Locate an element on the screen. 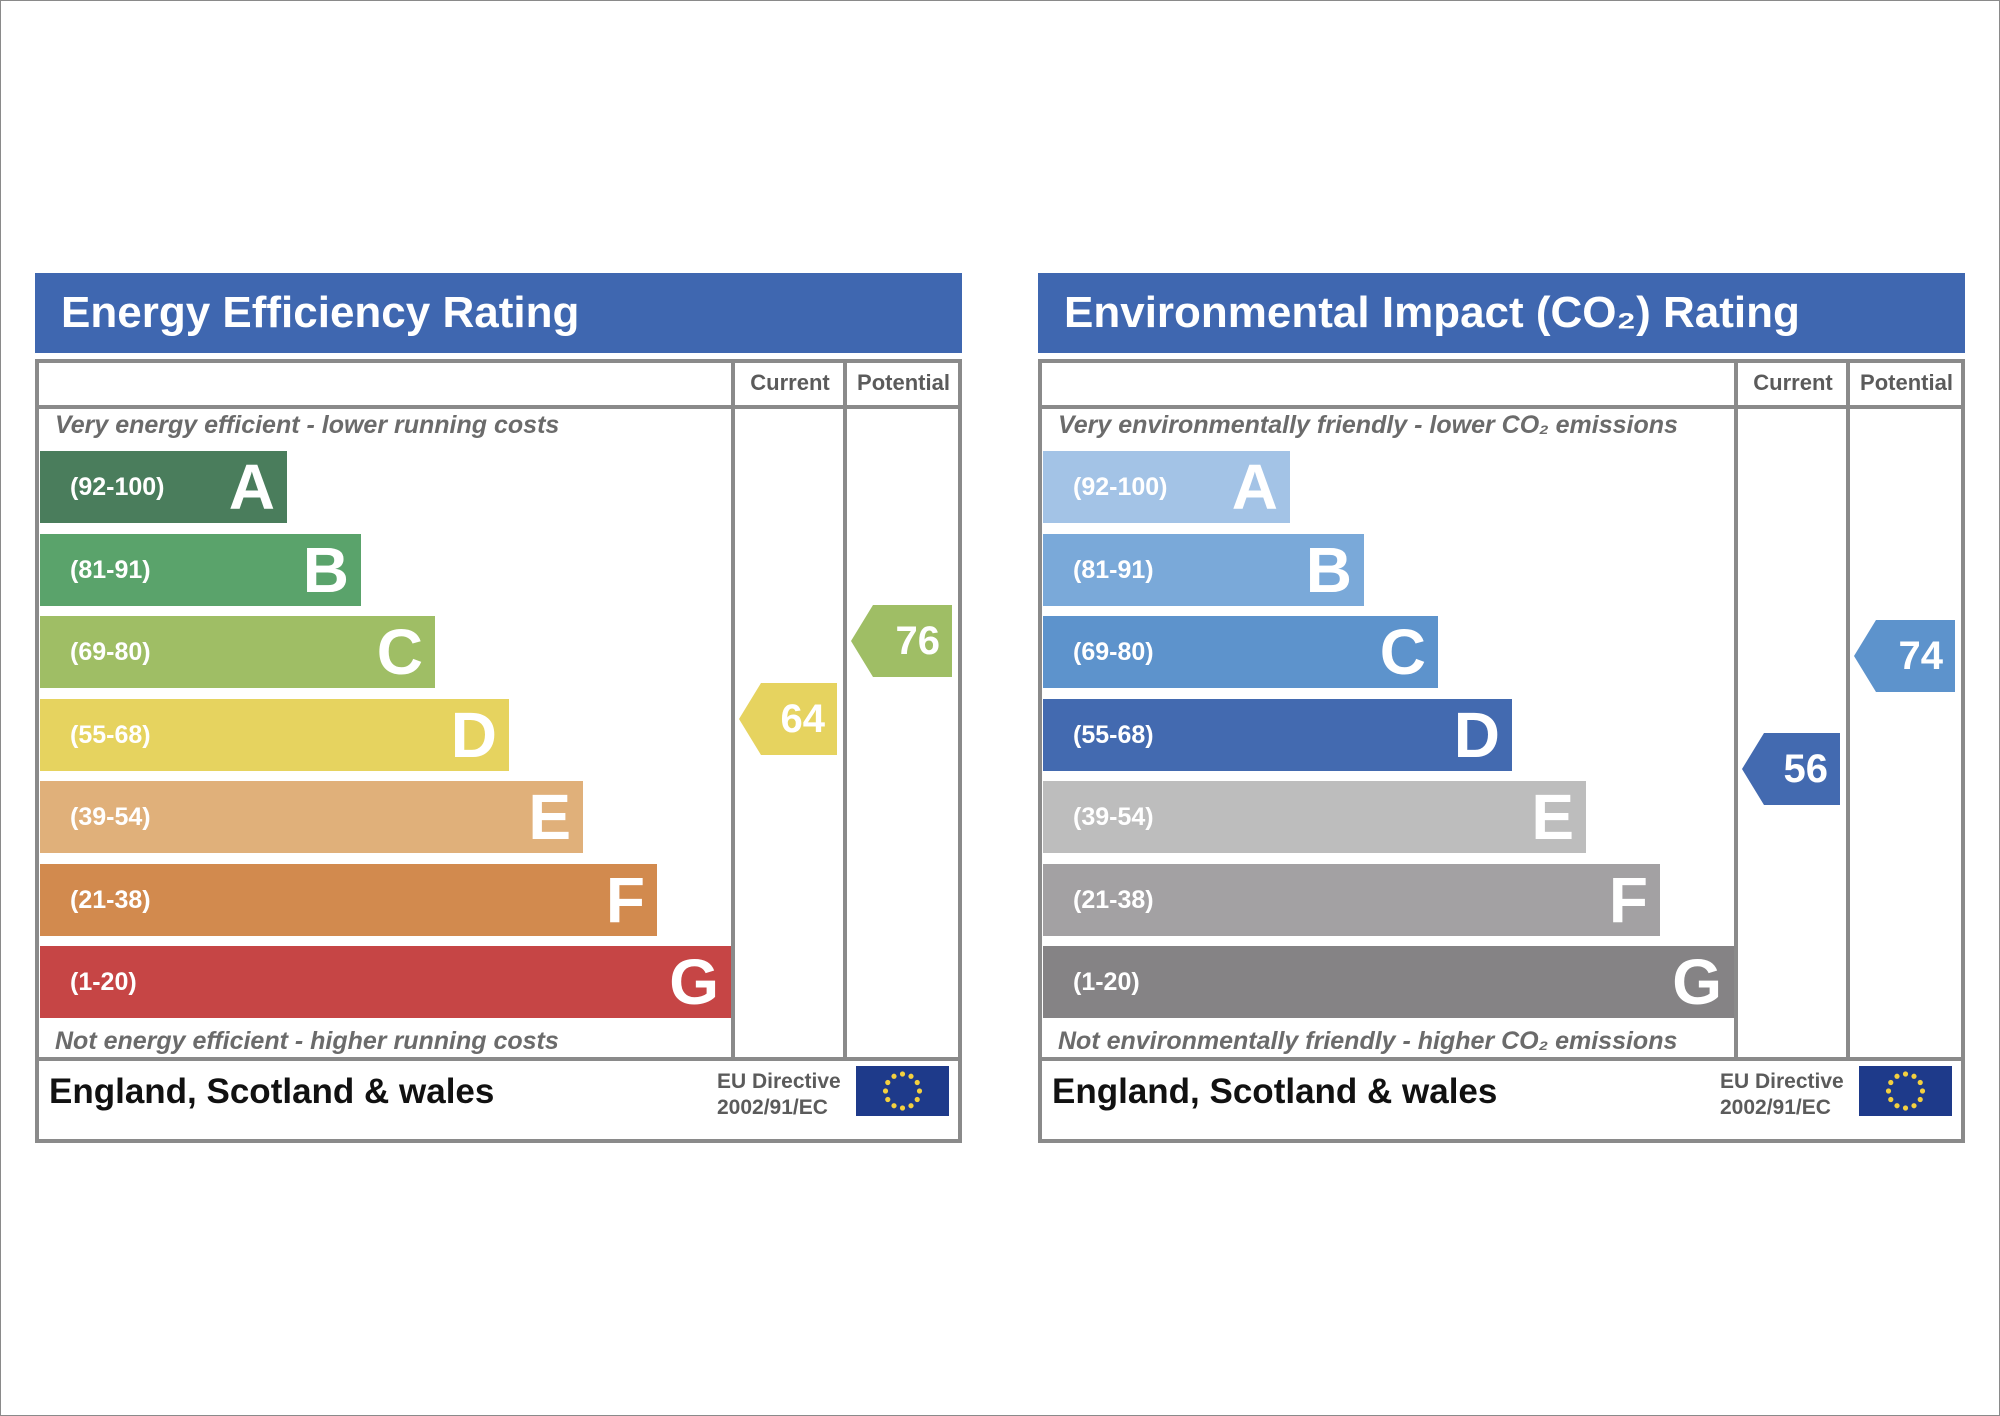 The width and height of the screenshot is (2000, 1416). current-rating-arrow: 56 is located at coordinates (1791, 769).